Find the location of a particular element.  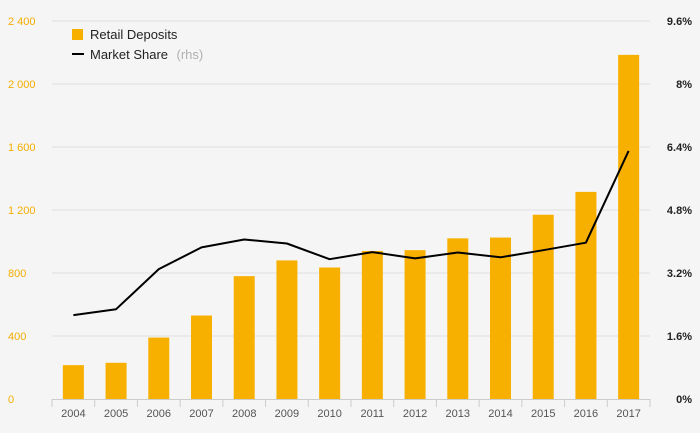

x-tick-label: 2008 is located at coordinates (244, 414).